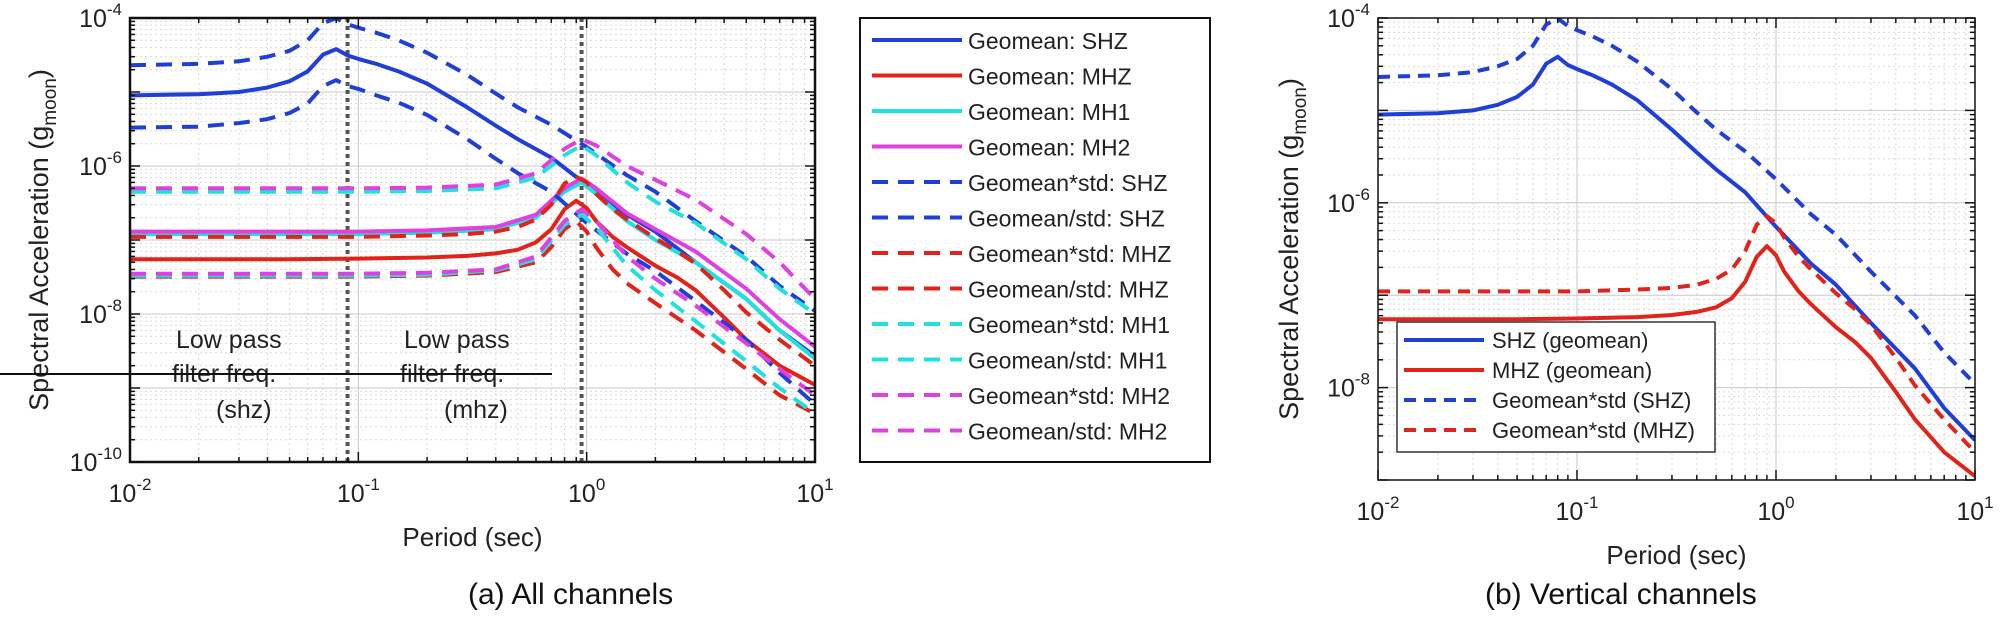 This screenshot has width=2008, height=622. I want to click on x-tick-label-a-3: 10⁰, so click(586, 491).